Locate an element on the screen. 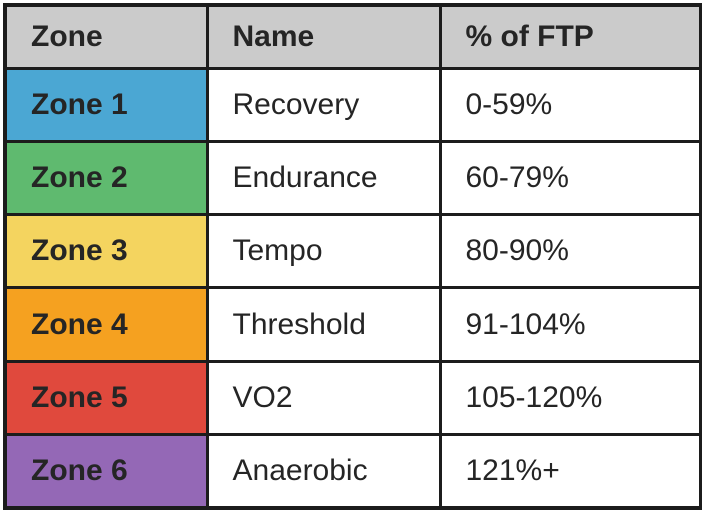 Image resolution: width=702 pixels, height=513 pixels. zone3-name: Tempo is located at coordinates (323, 251).